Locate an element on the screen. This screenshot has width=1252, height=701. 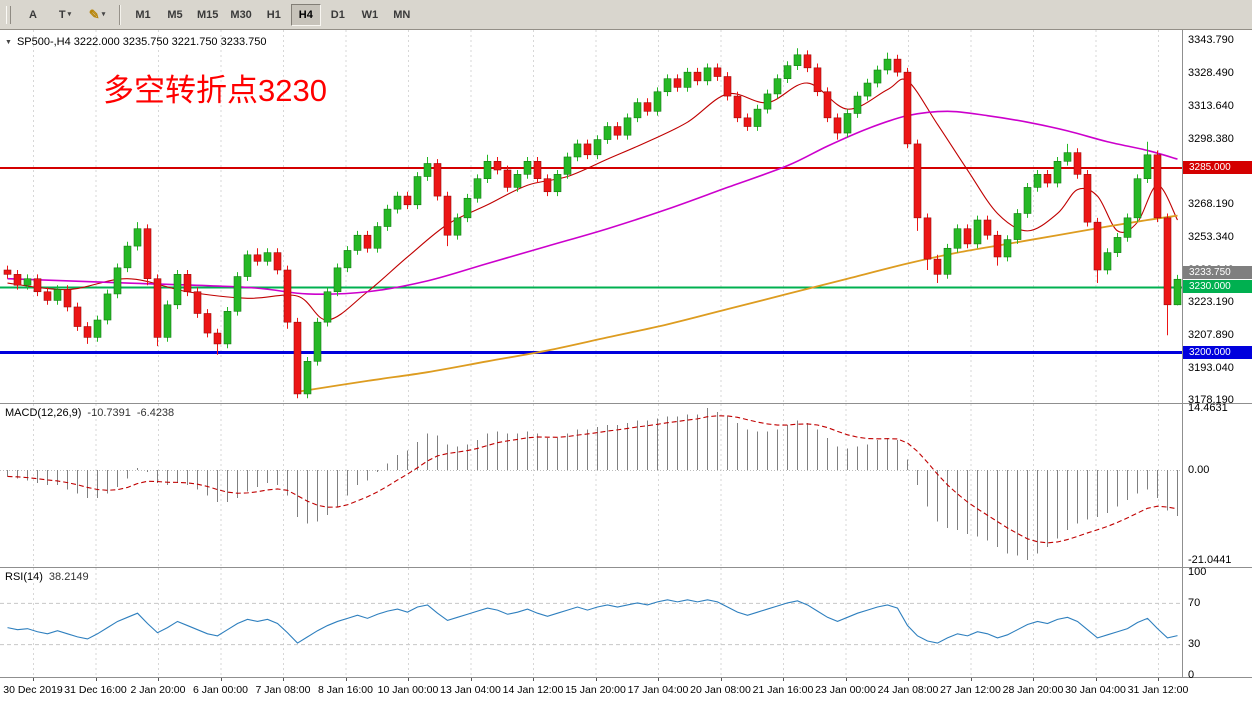
axis-label: 3193.040 is located at coordinates (1211, 367).